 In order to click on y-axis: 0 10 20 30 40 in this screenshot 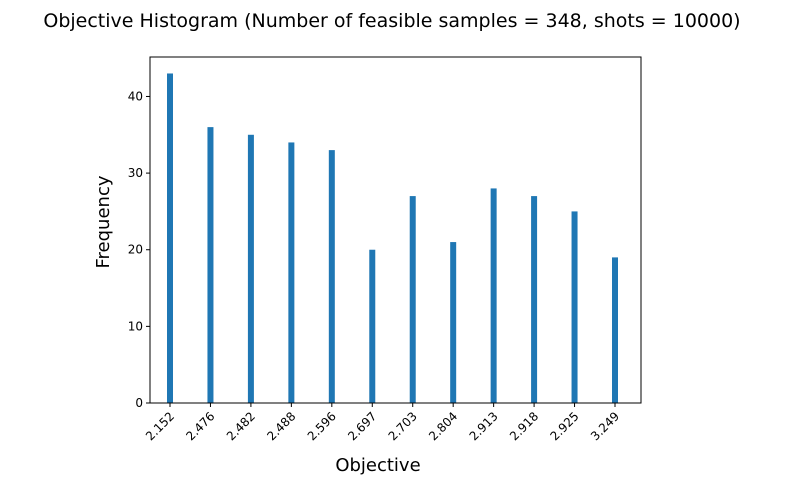, I will do `click(139, 249)`.